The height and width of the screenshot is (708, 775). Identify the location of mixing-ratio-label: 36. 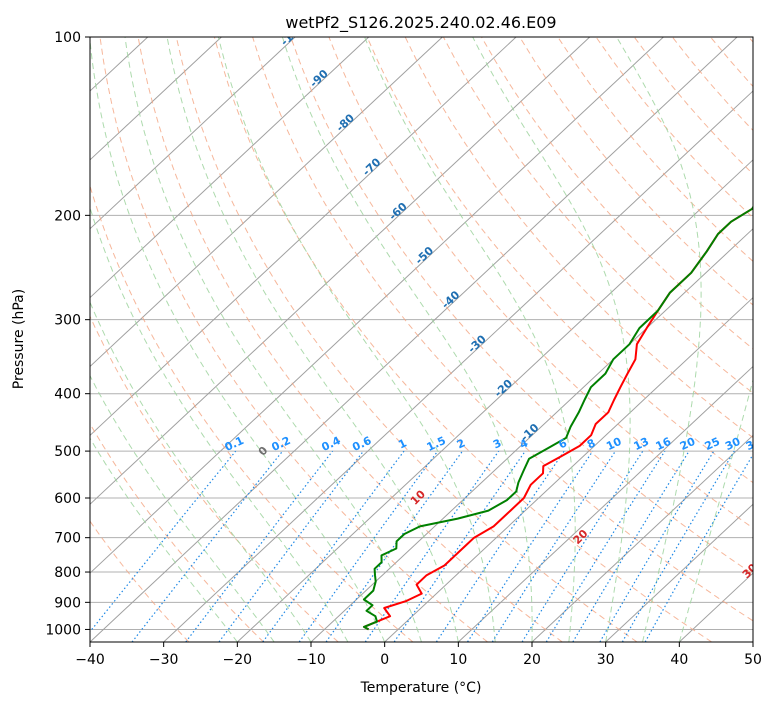
(754, 444).